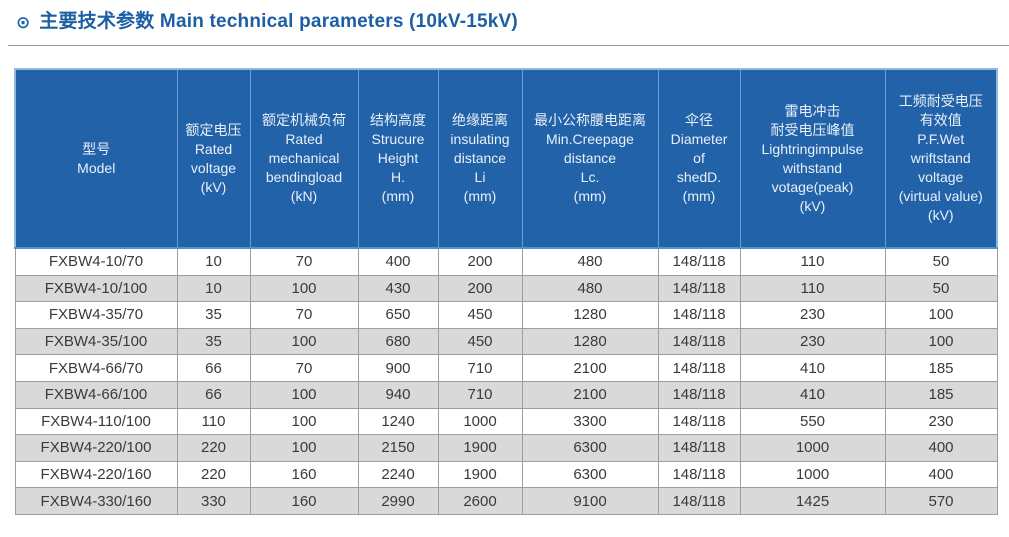  I want to click on column-header-shed-diameter: 伞径 Diameter of shedD. (mm), so click(698, 158).